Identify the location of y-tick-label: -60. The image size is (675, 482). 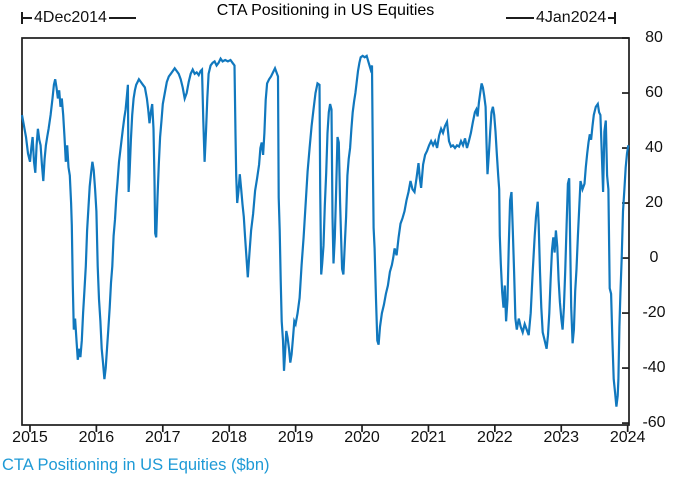
(654, 423).